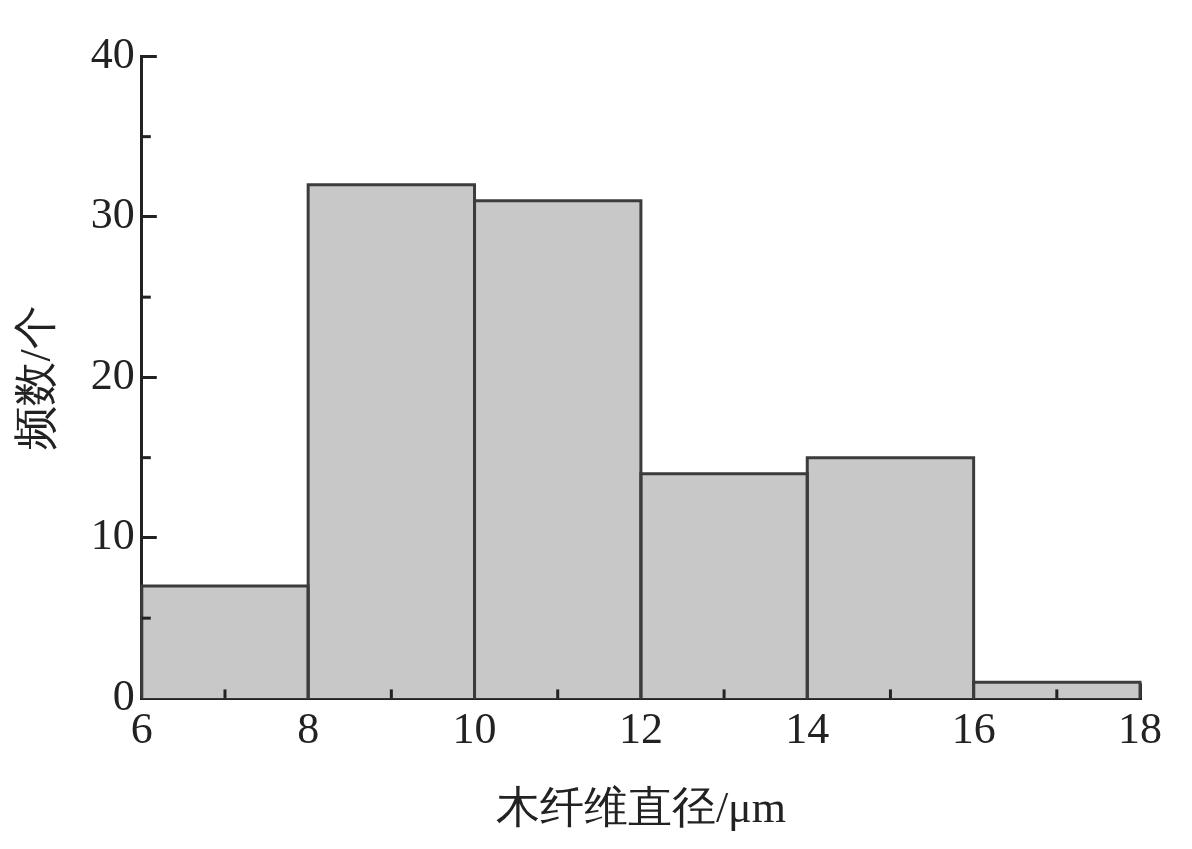 The width and height of the screenshot is (1192, 849). I want to click on x-tick-label: 10, so click(474, 729).